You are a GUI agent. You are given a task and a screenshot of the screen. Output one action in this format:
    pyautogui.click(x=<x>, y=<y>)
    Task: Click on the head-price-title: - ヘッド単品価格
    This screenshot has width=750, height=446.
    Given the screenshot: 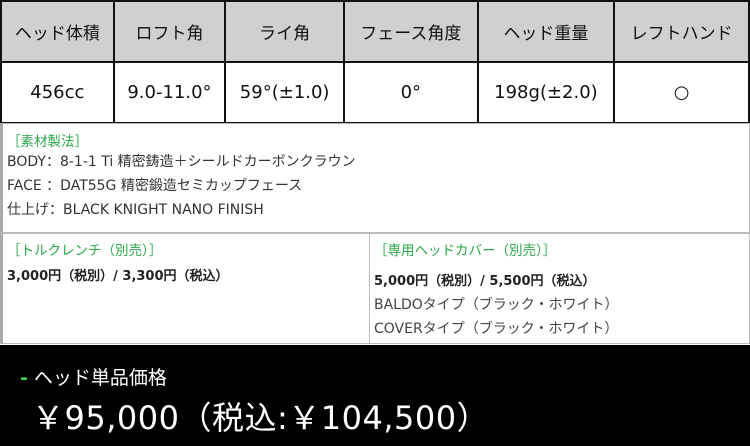 What is the action you would take?
    pyautogui.click(x=93, y=376)
    